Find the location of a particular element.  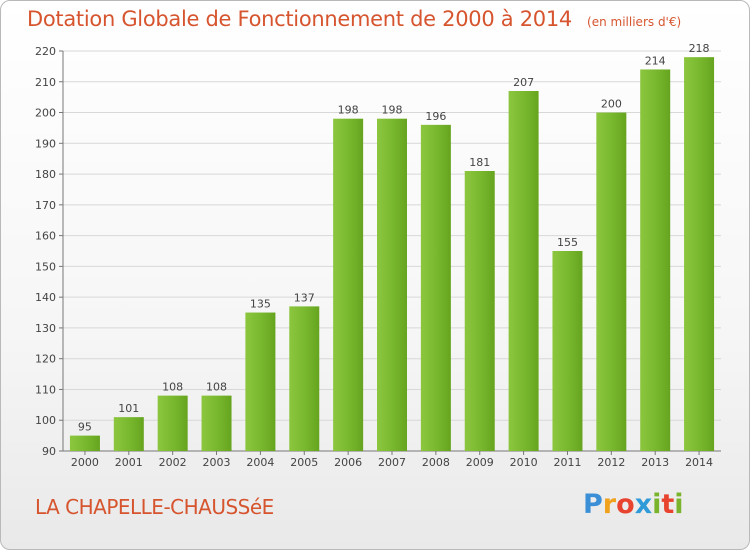

y-tick-label: 110 is located at coordinates (45, 389).